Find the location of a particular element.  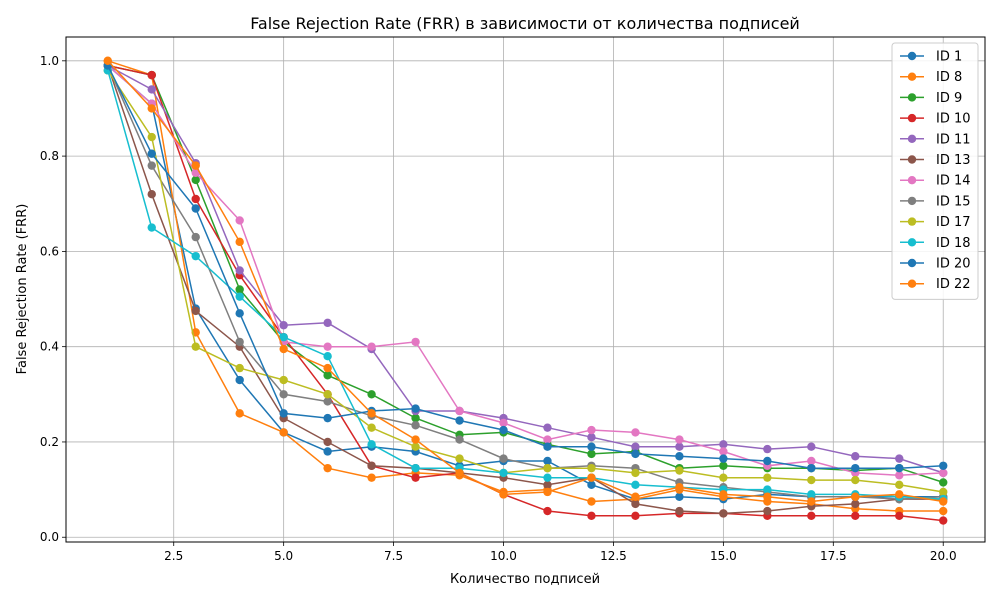

legend-label: ID 8 is located at coordinates (949, 77).